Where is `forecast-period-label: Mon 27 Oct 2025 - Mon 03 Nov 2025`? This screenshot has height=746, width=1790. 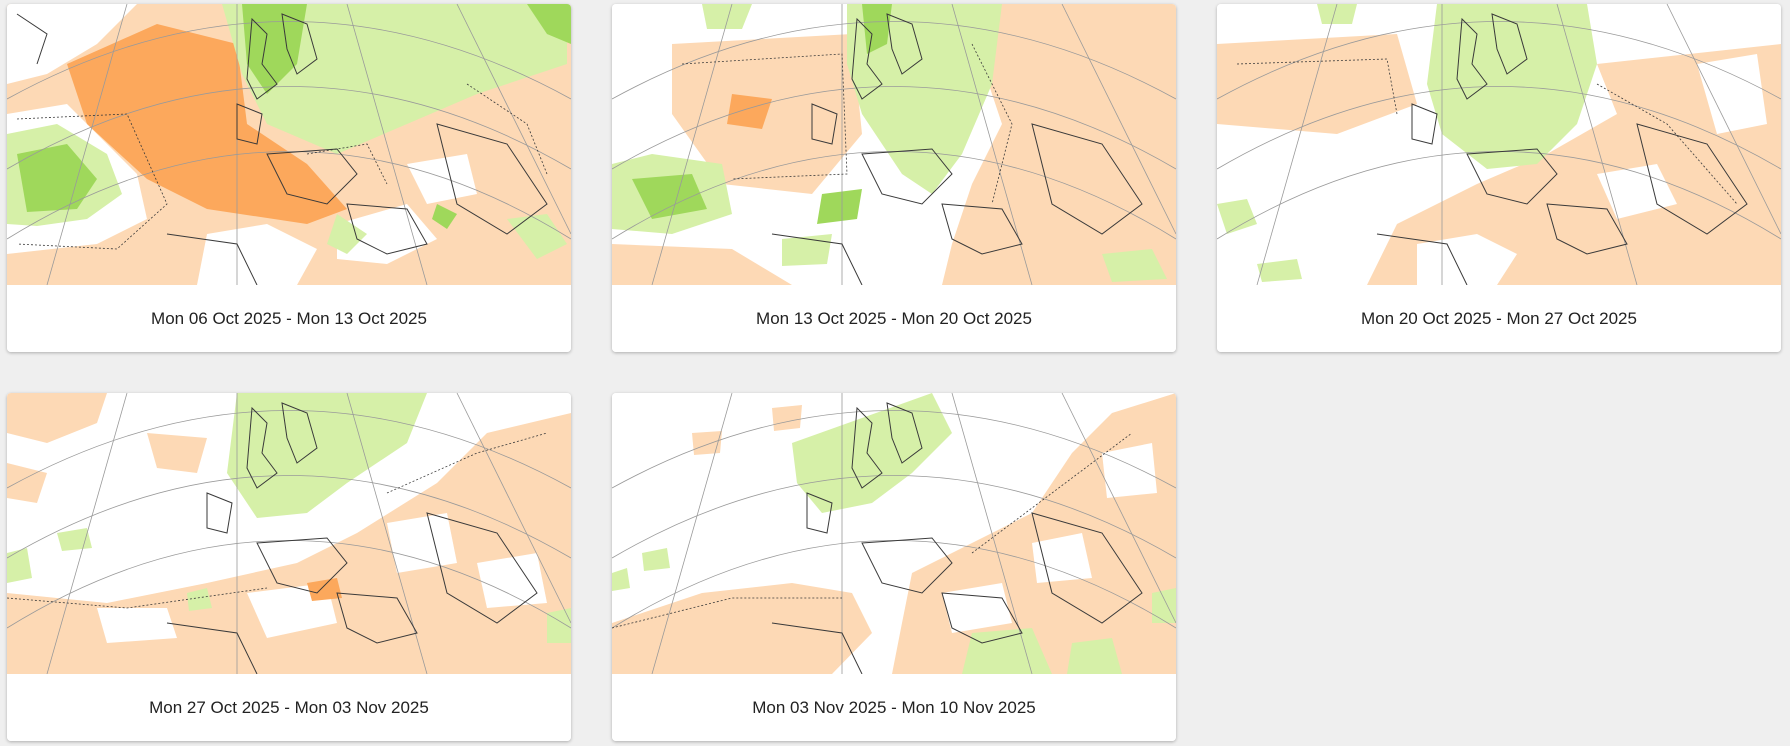 forecast-period-label: Mon 27 Oct 2025 - Mon 03 Nov 2025 is located at coordinates (289, 707).